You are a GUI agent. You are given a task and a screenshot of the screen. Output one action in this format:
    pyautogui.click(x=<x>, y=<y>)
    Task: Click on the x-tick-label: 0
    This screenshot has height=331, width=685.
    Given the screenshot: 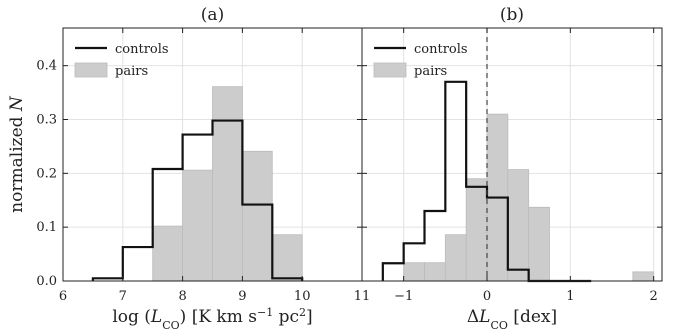 What is the action you would take?
    pyautogui.click(x=487, y=296)
    